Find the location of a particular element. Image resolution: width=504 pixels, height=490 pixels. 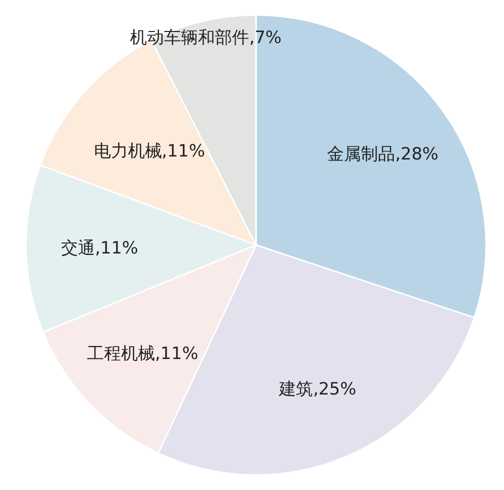

slice-label: 建筑,25% is located at coordinates (317, 390).